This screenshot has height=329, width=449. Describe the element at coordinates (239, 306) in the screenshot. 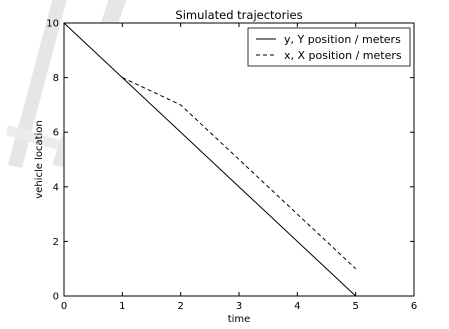

I see `x-tick-label: 3` at that location.